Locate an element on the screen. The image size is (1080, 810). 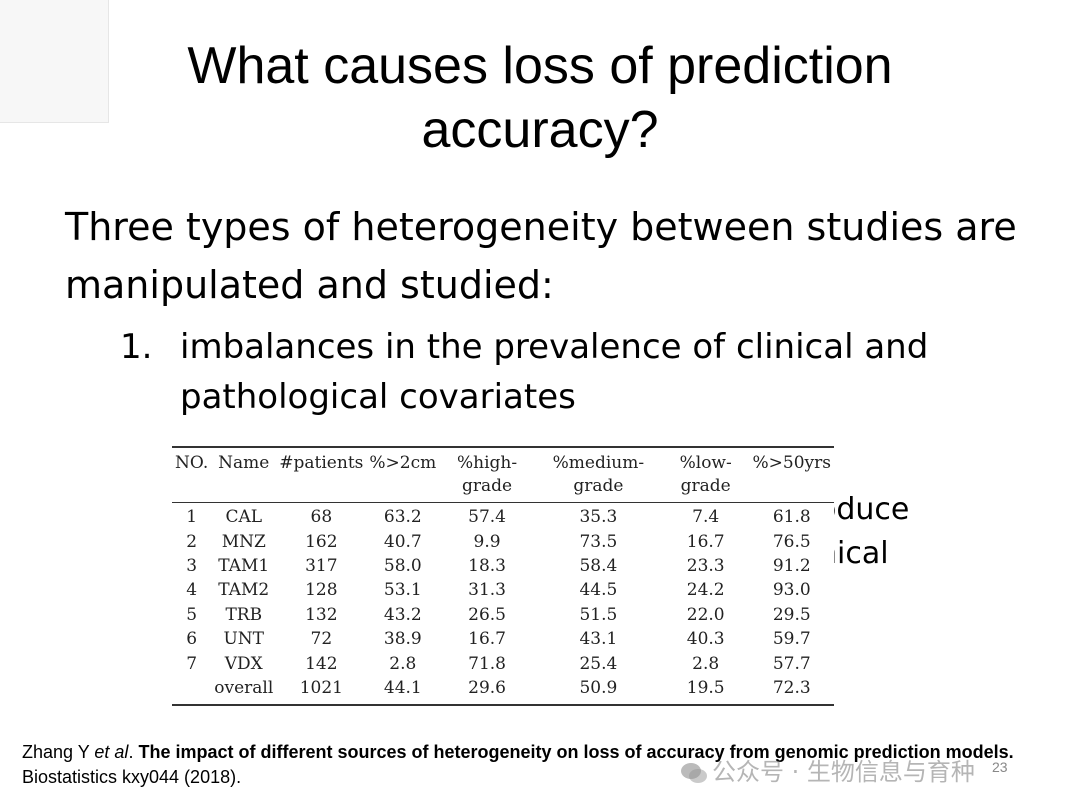
table-cell: 23.3 is located at coordinates (705, 565).